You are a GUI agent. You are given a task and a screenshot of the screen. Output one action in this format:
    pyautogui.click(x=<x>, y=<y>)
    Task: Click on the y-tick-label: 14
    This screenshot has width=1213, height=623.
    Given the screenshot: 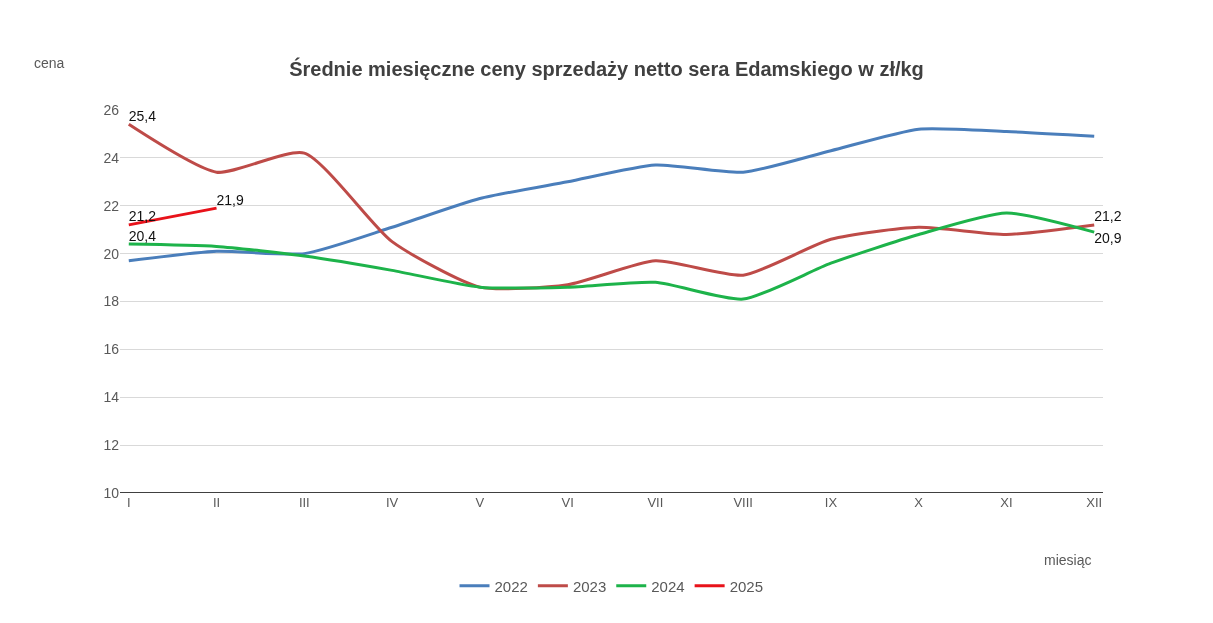 What is the action you would take?
    pyautogui.click(x=111, y=397)
    